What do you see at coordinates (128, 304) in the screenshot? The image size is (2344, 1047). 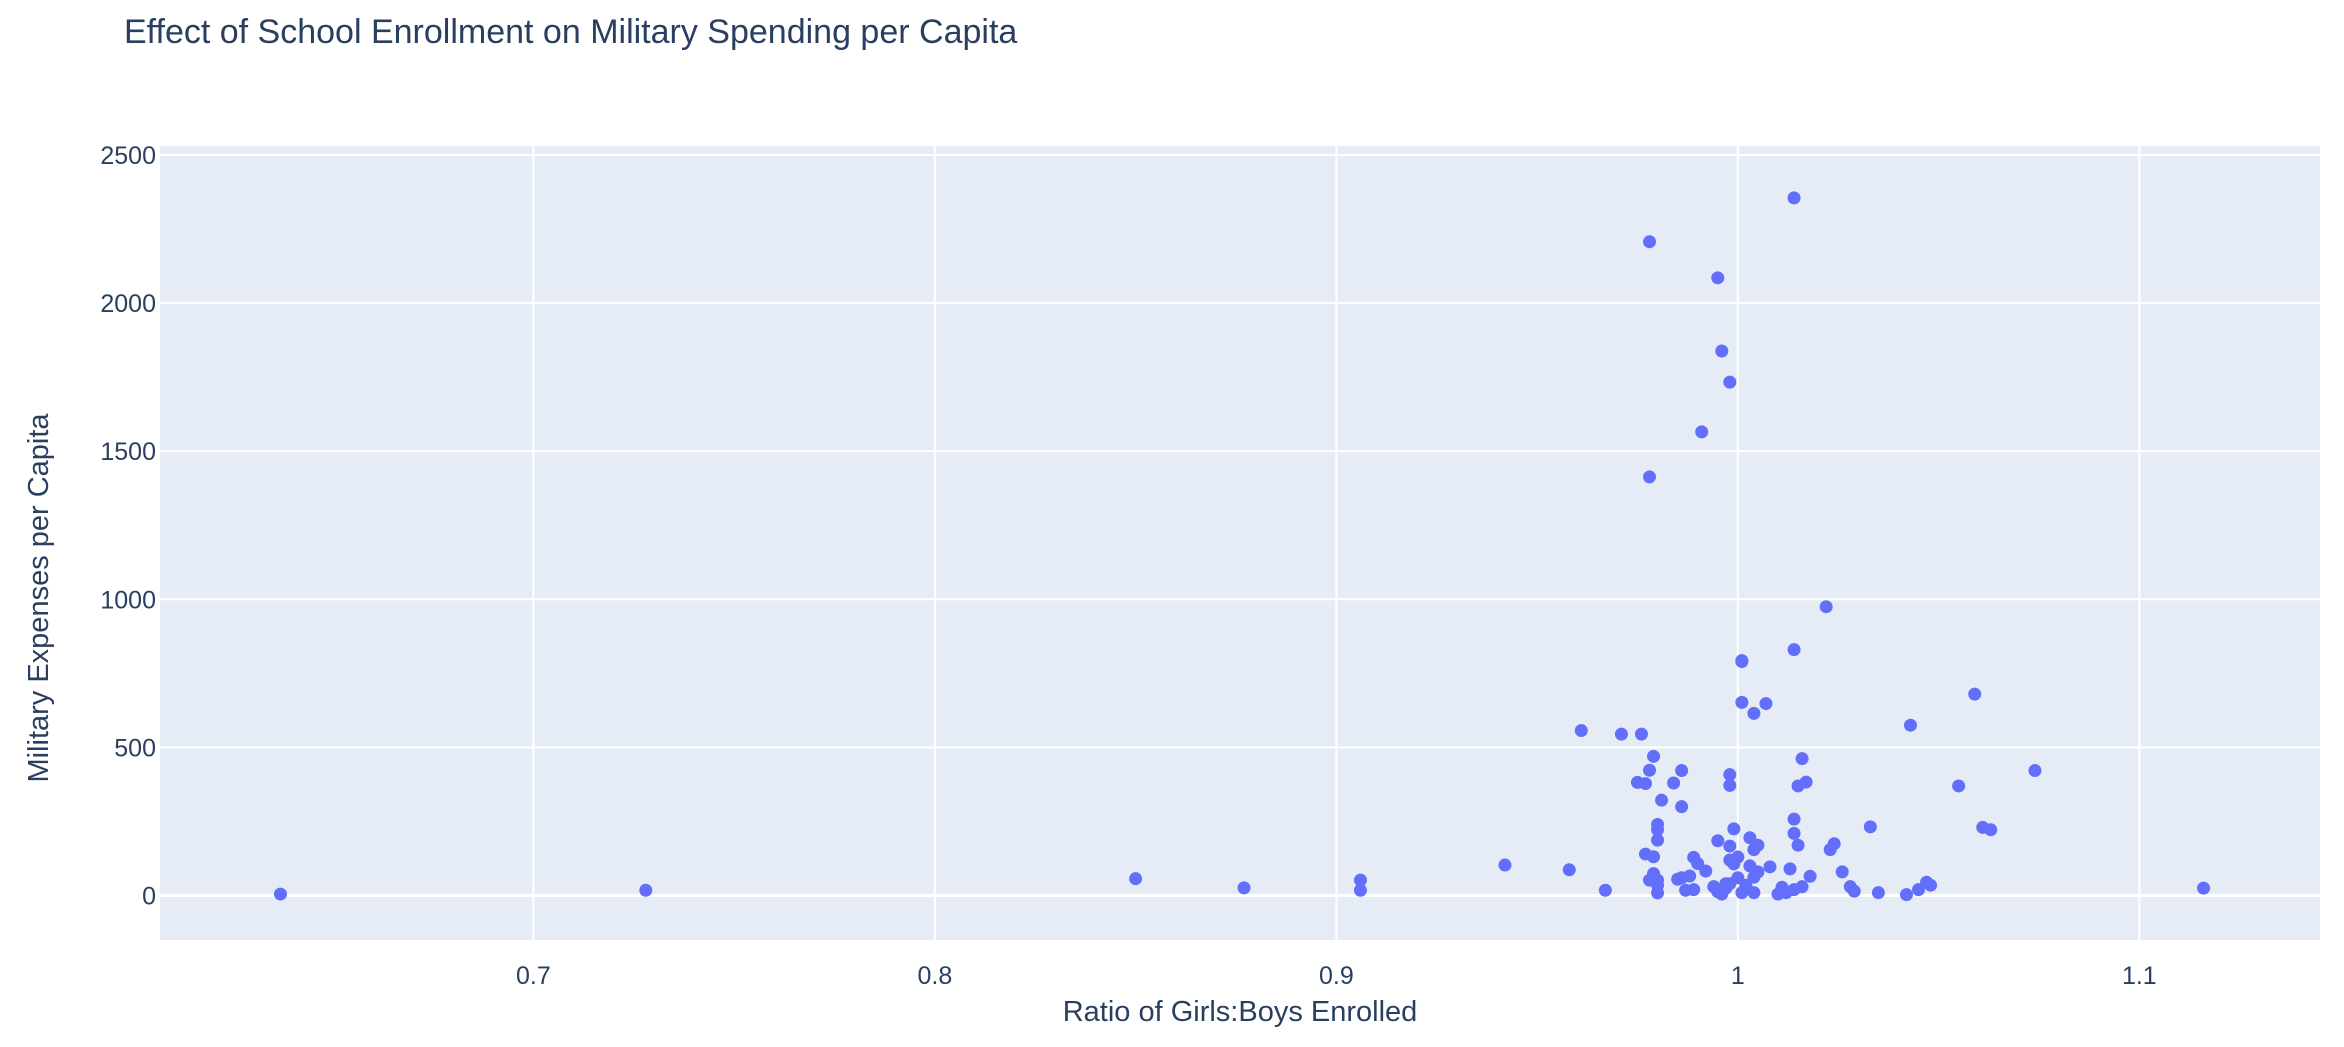 I see `y-tick-label: 2000` at bounding box center [128, 304].